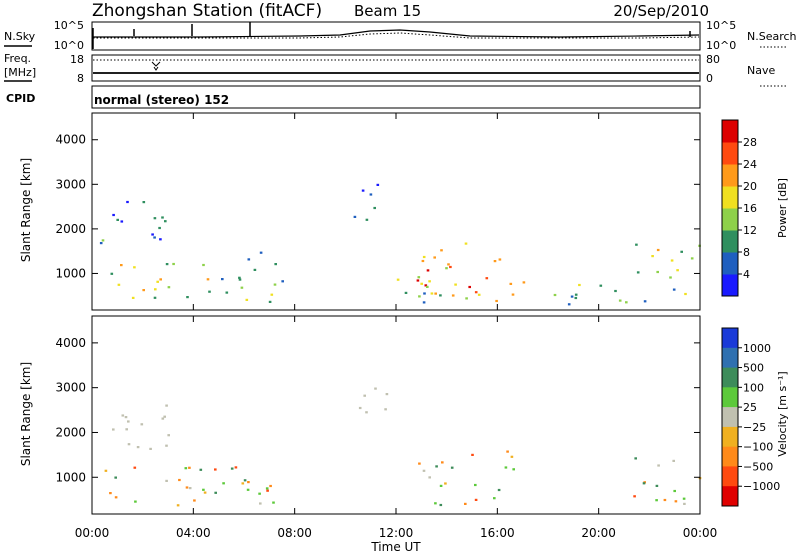  What do you see at coordinates (396, 68) in the screenshot?
I see `freq-panel-frame` at bounding box center [396, 68].